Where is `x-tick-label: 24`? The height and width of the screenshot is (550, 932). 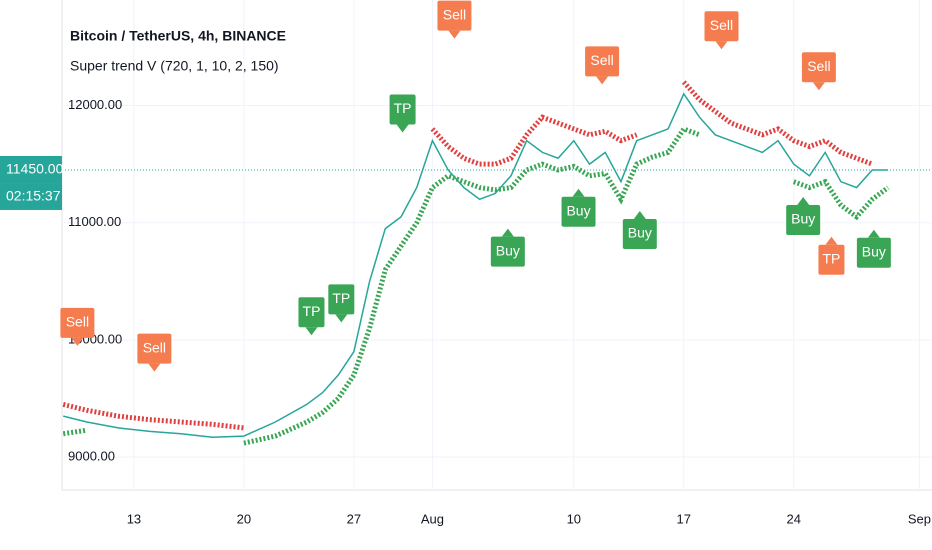 x-tick-label: 24 is located at coordinates (794, 518).